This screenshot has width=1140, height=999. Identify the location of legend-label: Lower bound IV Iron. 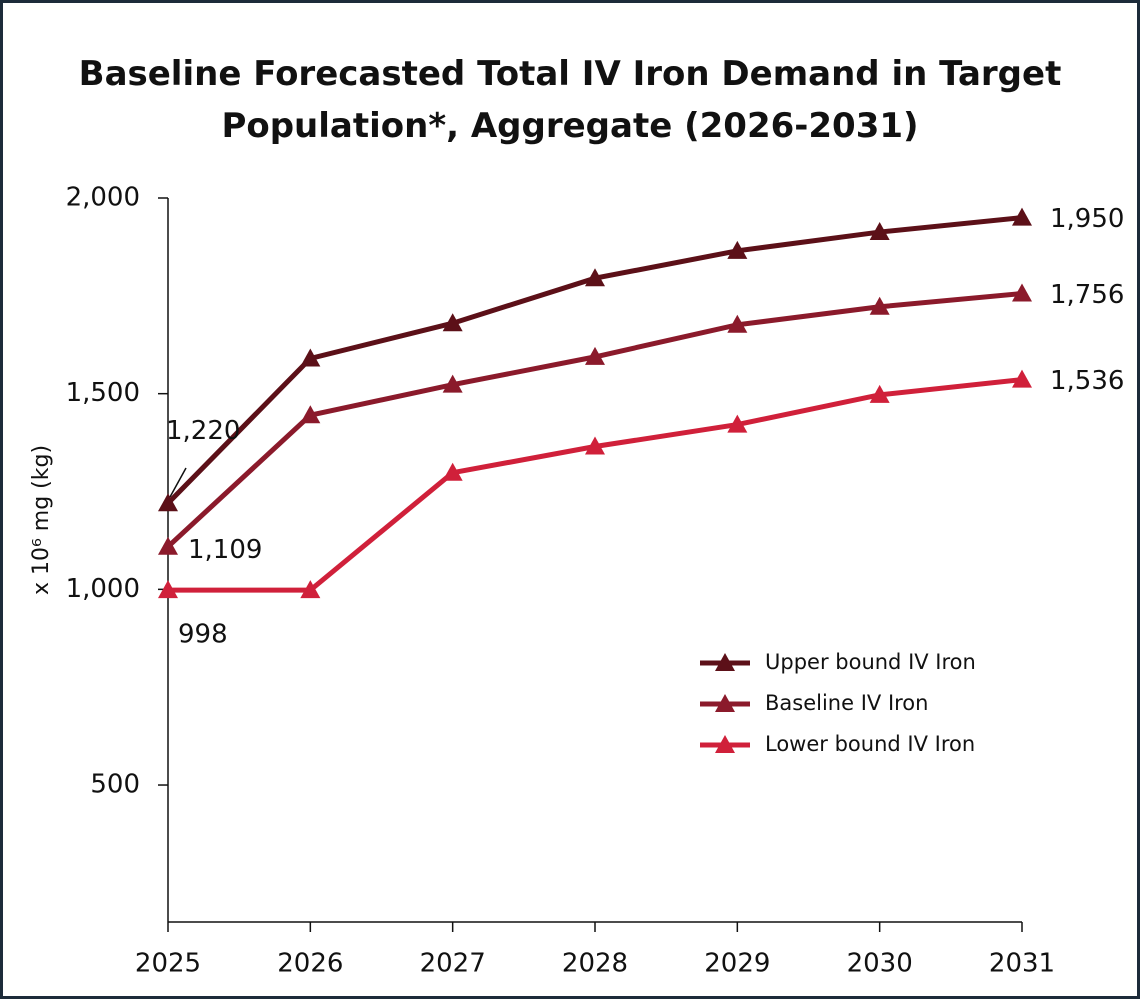
(870, 744).